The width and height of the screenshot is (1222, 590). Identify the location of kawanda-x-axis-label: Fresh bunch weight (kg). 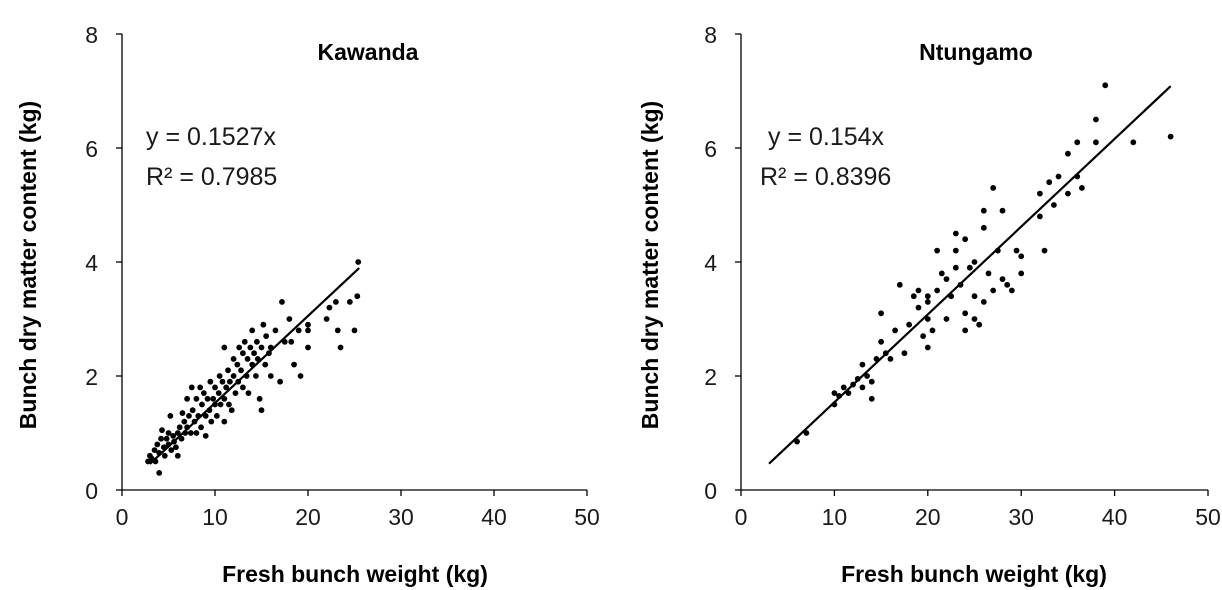
(355, 574).